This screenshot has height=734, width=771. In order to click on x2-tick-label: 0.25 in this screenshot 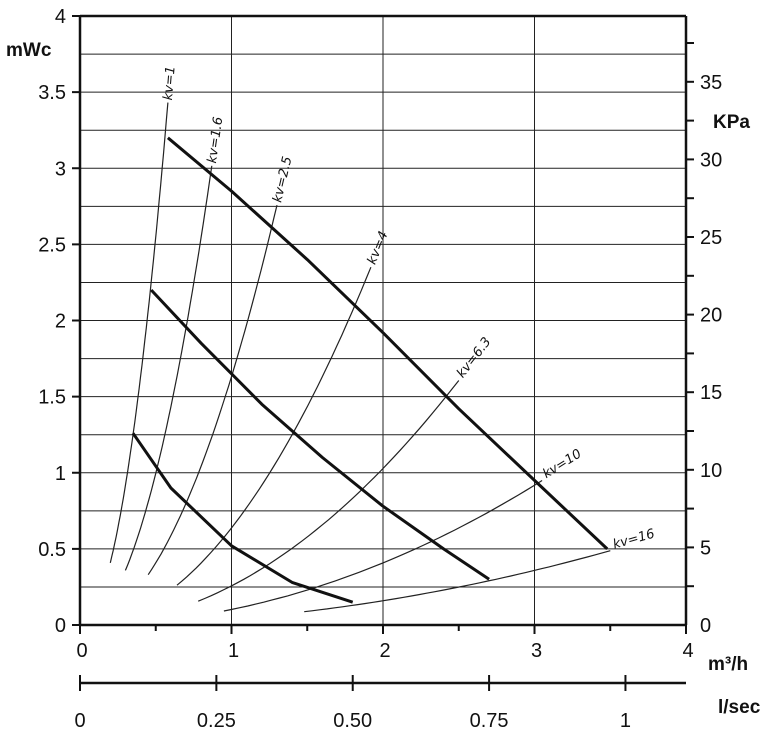, I will do `click(216, 721)`.